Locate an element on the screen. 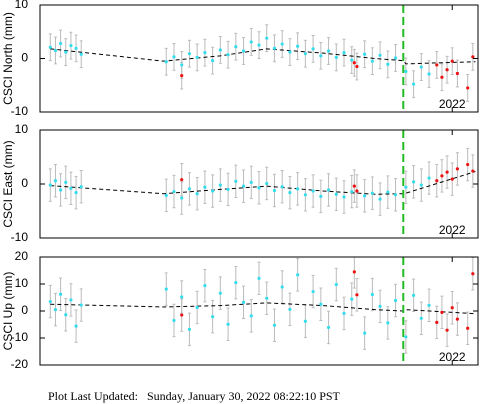  x-tick-label: 2022 is located at coordinates (452, 230).